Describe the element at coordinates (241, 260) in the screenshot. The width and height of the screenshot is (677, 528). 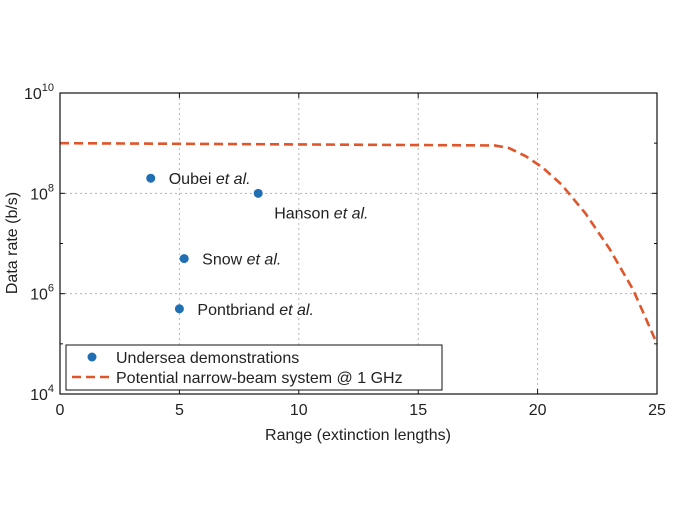
I see `data-point-label: Snow et al.` at that location.